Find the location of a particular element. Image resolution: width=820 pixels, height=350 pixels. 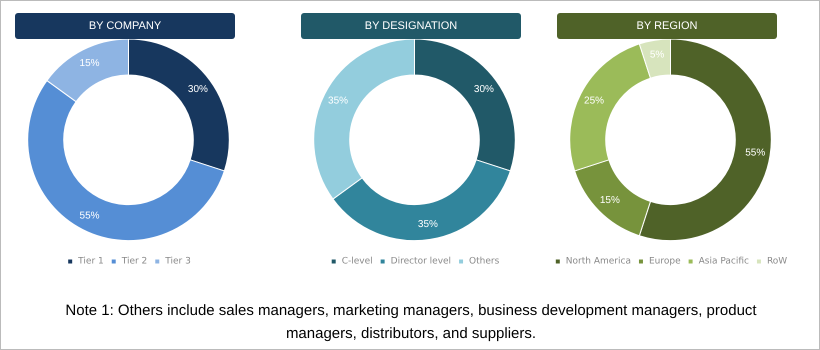

chart-title: BY DESIGNATION is located at coordinates (411, 26).